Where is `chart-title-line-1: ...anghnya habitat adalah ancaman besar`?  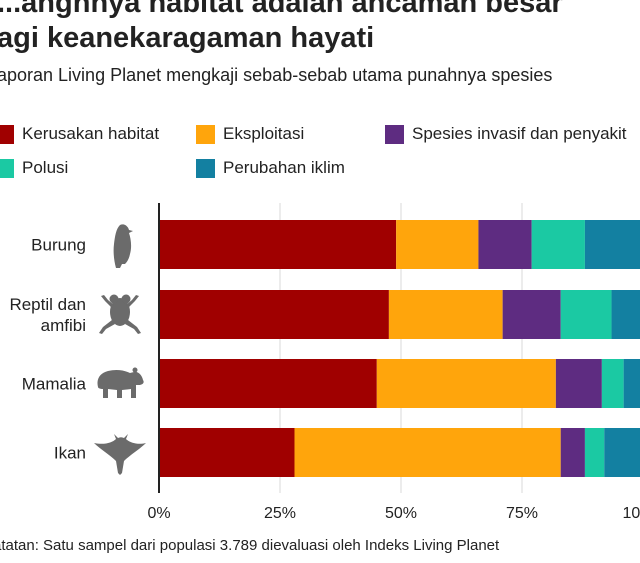 chart-title-line-1: ...anghnya habitat adalah ancaman besar is located at coordinates (281, 9).